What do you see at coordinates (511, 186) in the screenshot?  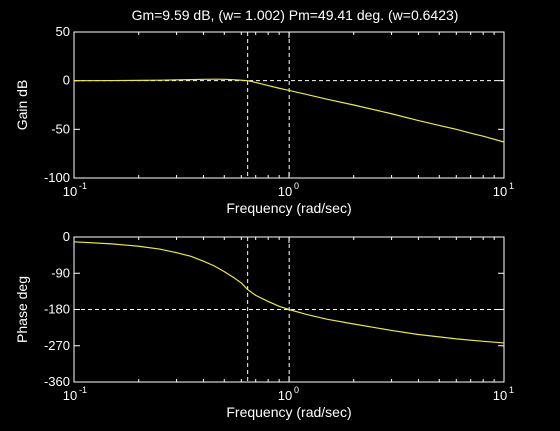 I see `gain-x-tick-exponent: 1` at bounding box center [511, 186].